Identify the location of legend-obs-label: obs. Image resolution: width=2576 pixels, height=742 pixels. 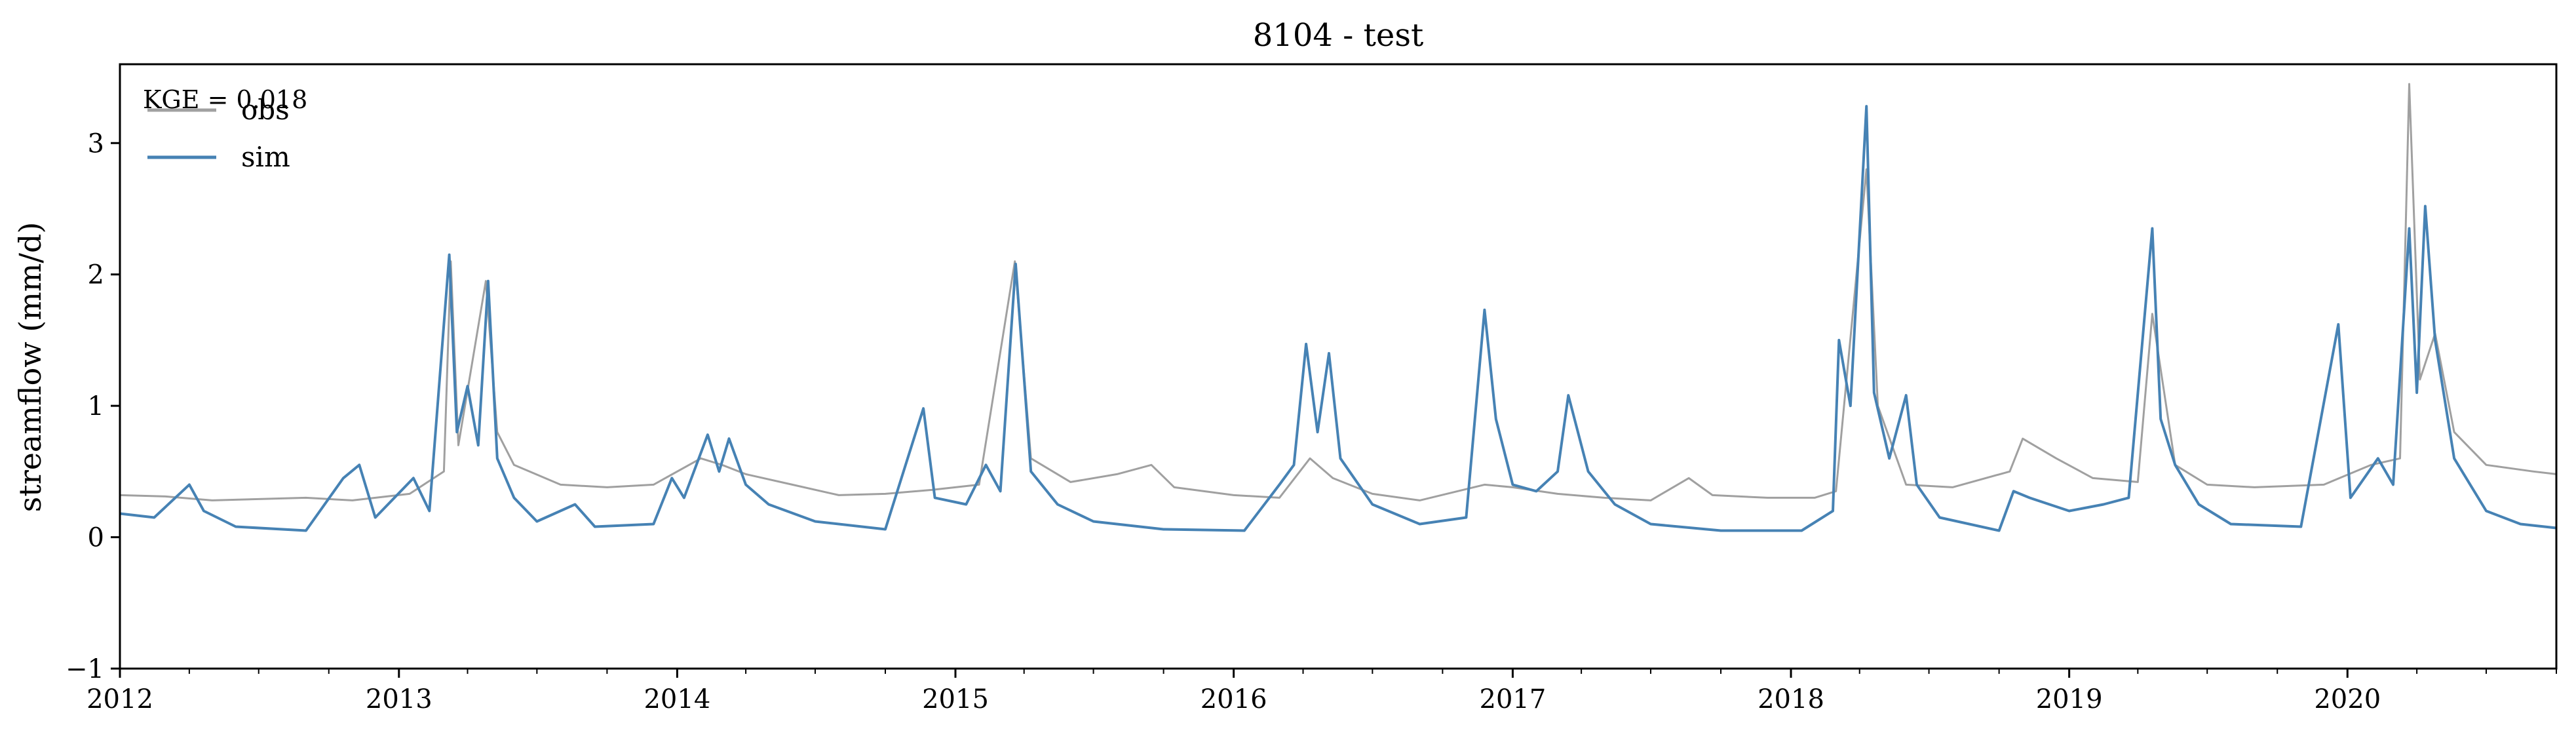
(265, 110).